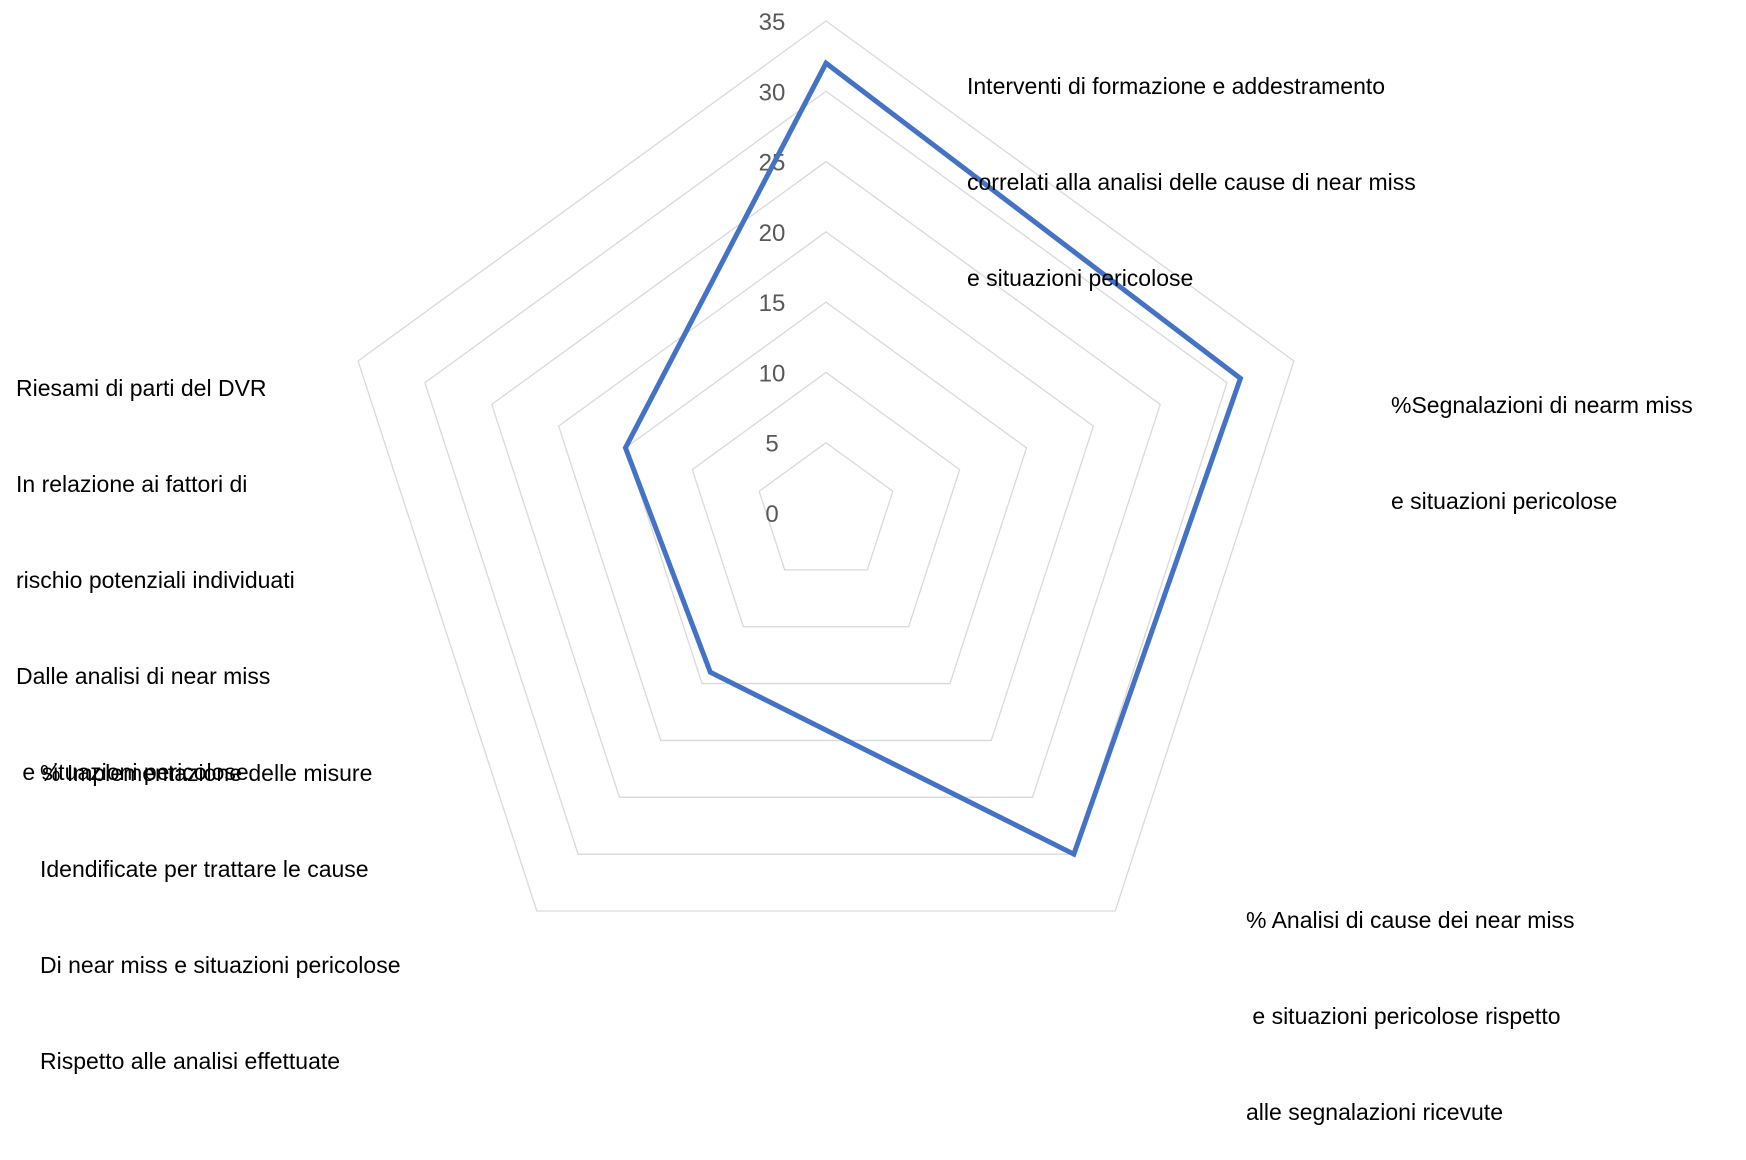  What do you see at coordinates (772, 92) in the screenshot?
I see `tick-label-30: 30` at bounding box center [772, 92].